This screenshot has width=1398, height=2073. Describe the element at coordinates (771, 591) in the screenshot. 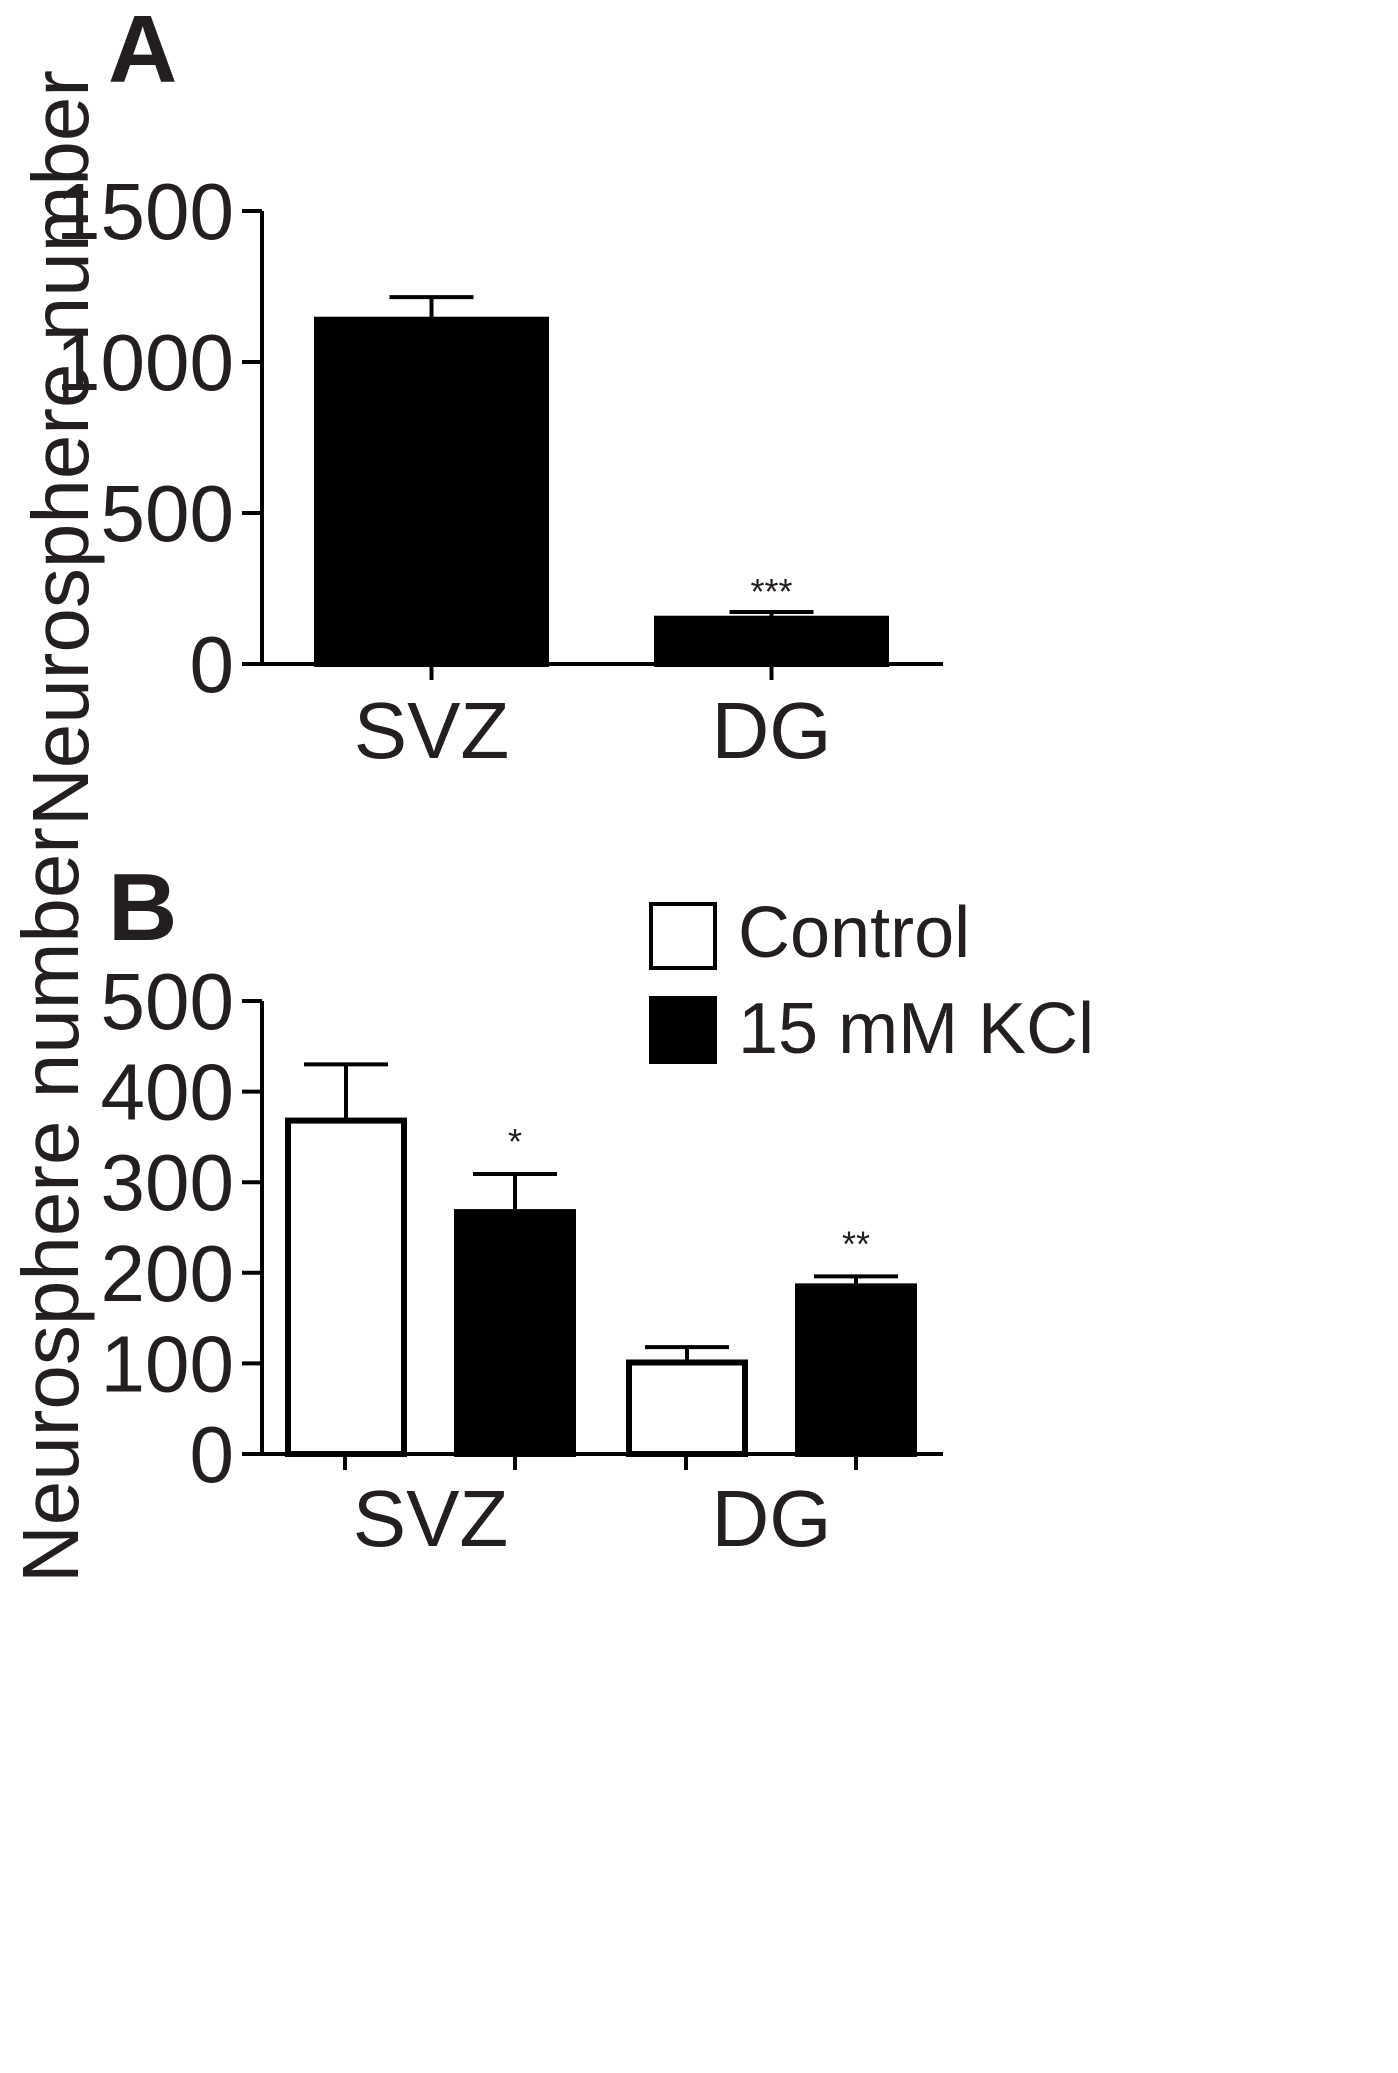

I see `significance-label: ***` at that location.